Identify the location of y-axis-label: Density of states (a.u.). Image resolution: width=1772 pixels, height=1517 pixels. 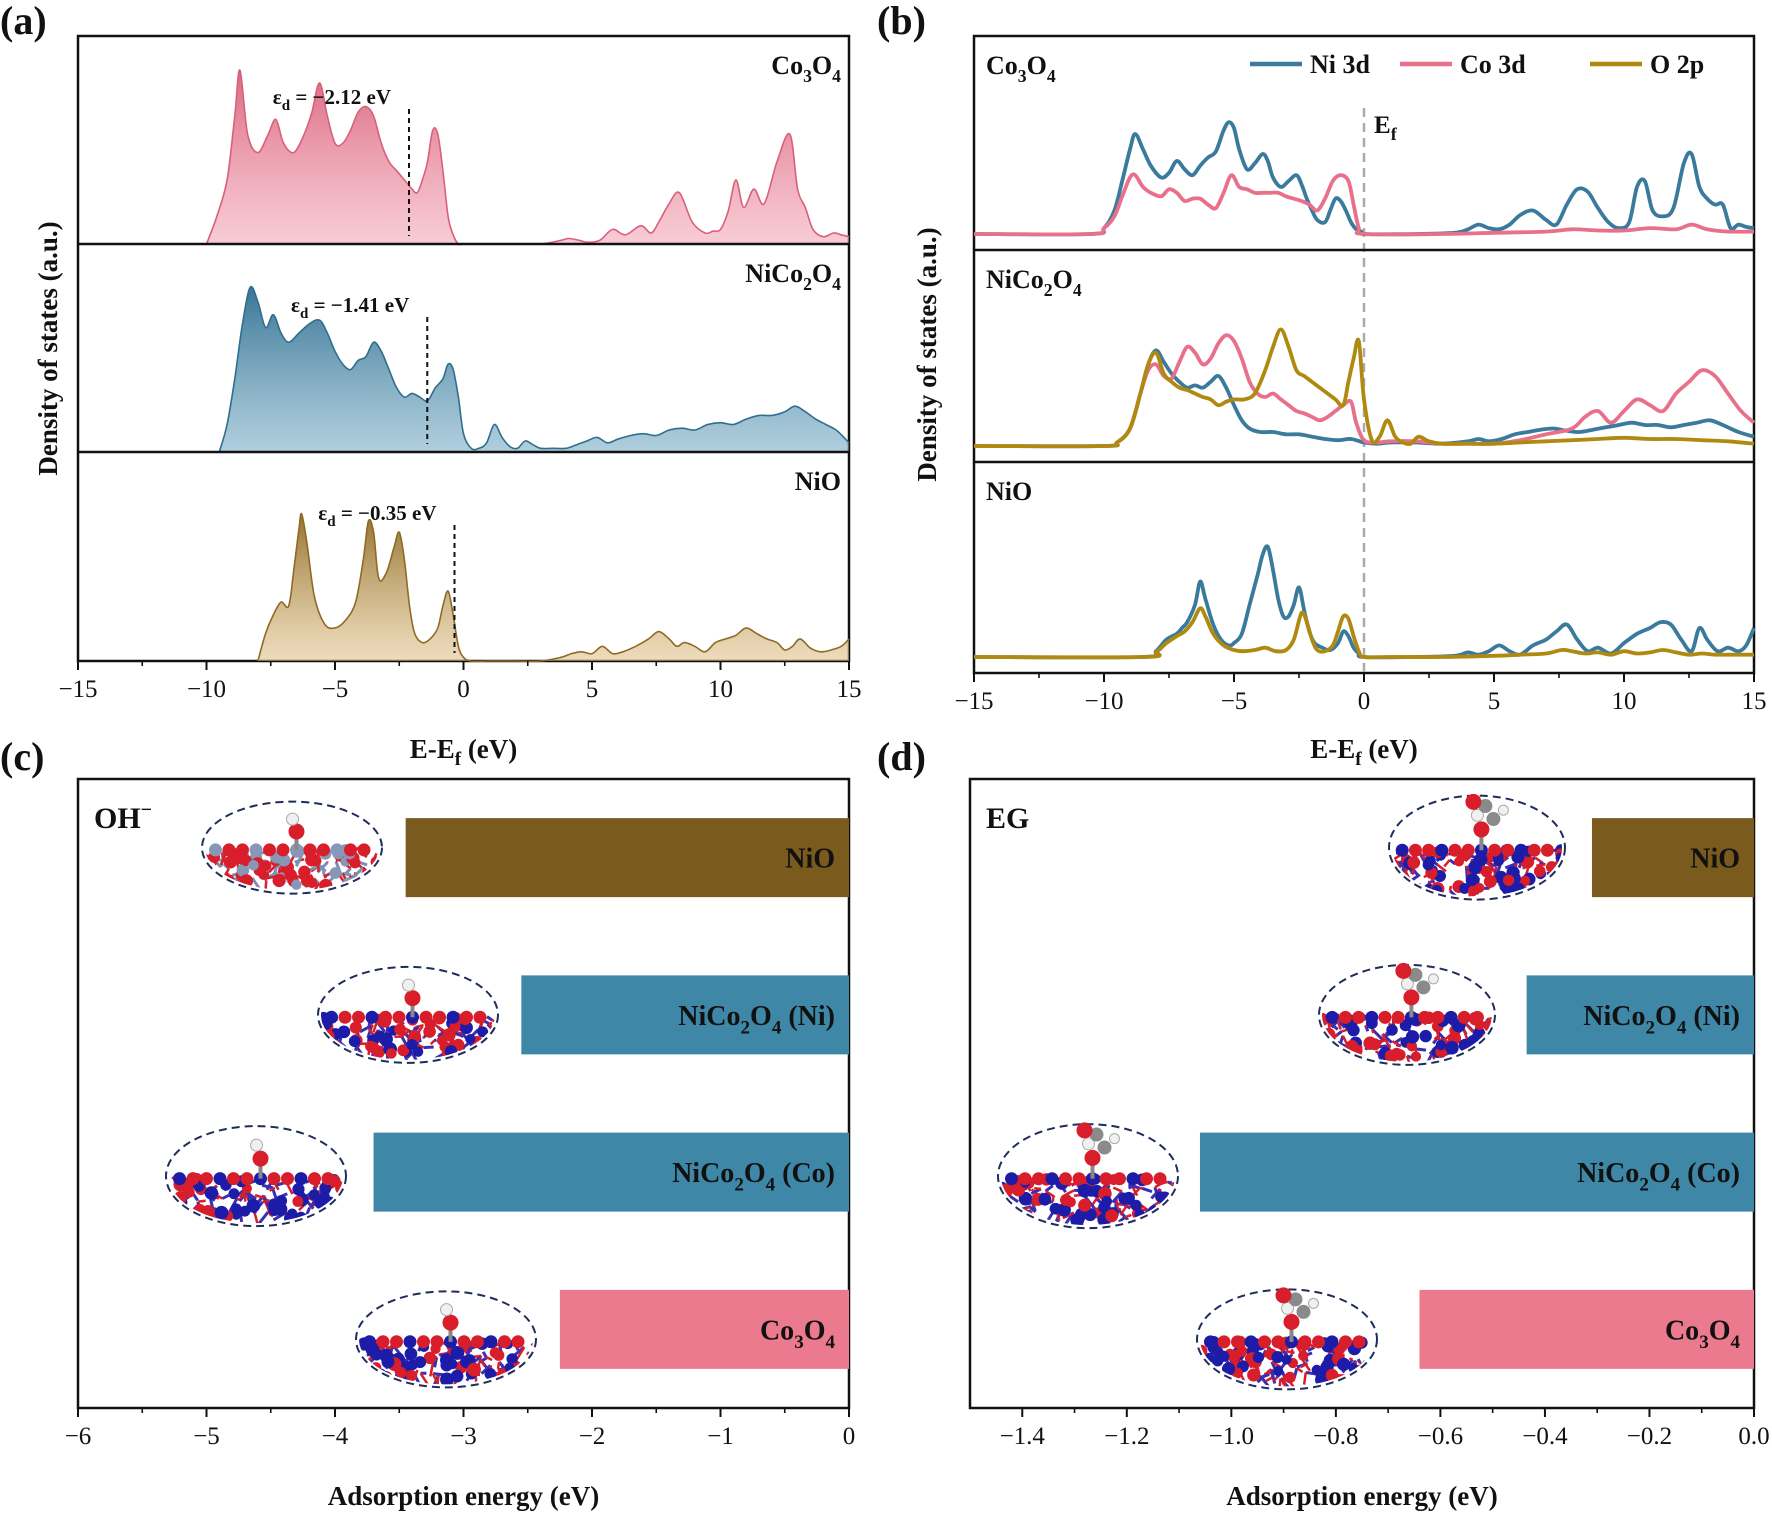
(927, 354).